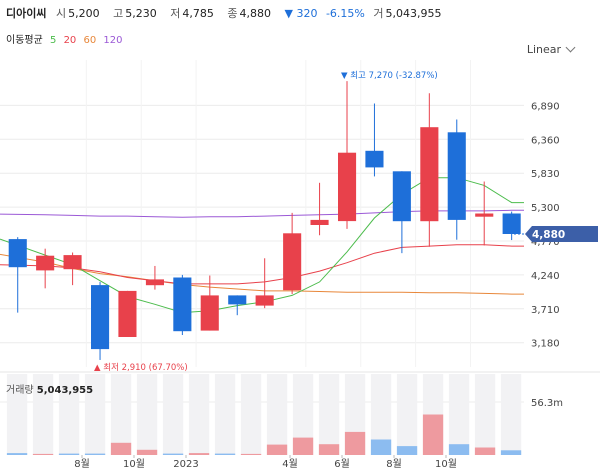  What do you see at coordinates (232, 13) in the screenshot?
I see `close-label: 종` at bounding box center [232, 13].